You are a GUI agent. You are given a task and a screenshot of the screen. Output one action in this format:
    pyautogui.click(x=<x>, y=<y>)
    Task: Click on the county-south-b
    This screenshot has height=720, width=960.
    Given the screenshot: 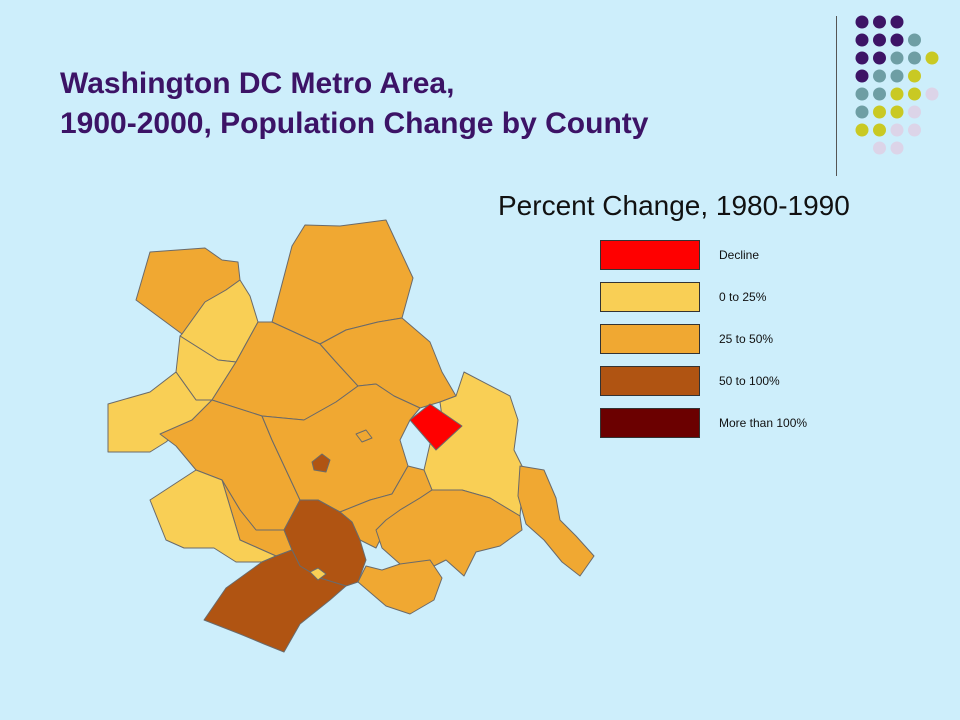 What is the action you would take?
    pyautogui.click(x=275, y=601)
    